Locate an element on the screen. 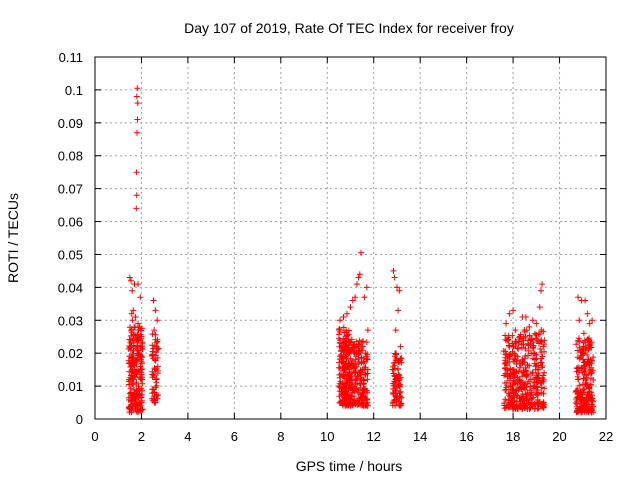  x-tick-label: 10 is located at coordinates (327, 436).